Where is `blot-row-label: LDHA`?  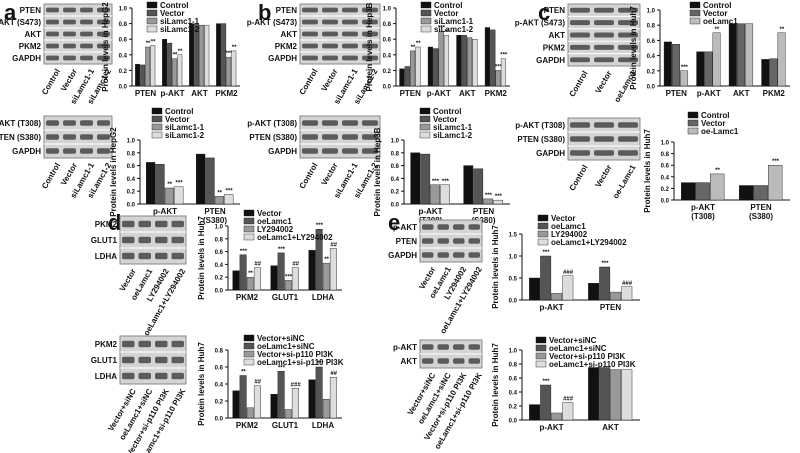 blot-row-label: LDHA is located at coordinates (106, 376).